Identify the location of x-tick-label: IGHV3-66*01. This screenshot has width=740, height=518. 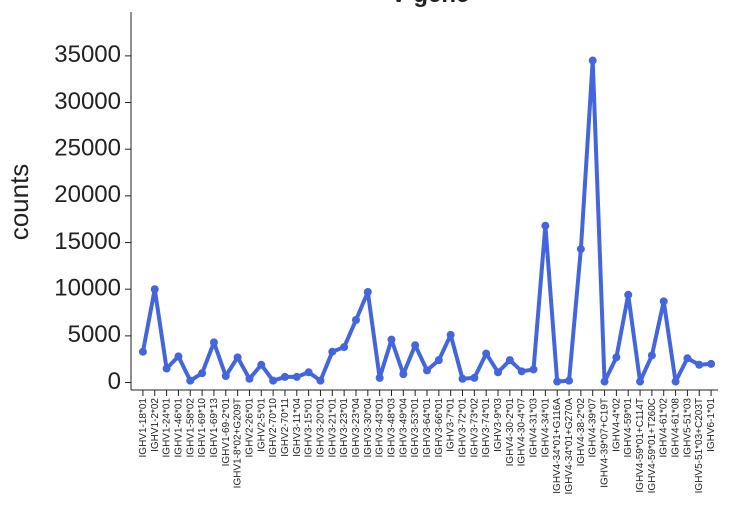
(439, 428).